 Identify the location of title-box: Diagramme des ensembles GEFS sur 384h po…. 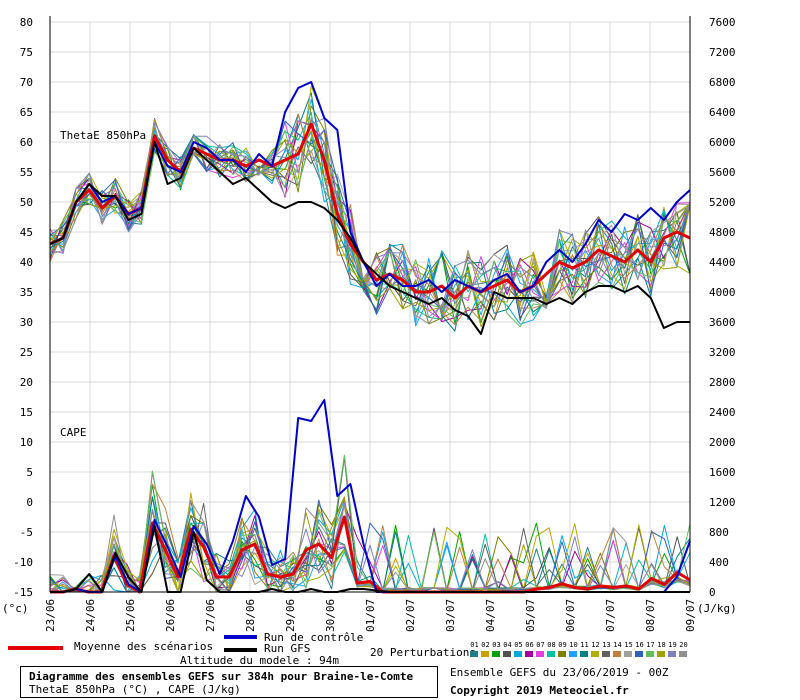
(229, 682).